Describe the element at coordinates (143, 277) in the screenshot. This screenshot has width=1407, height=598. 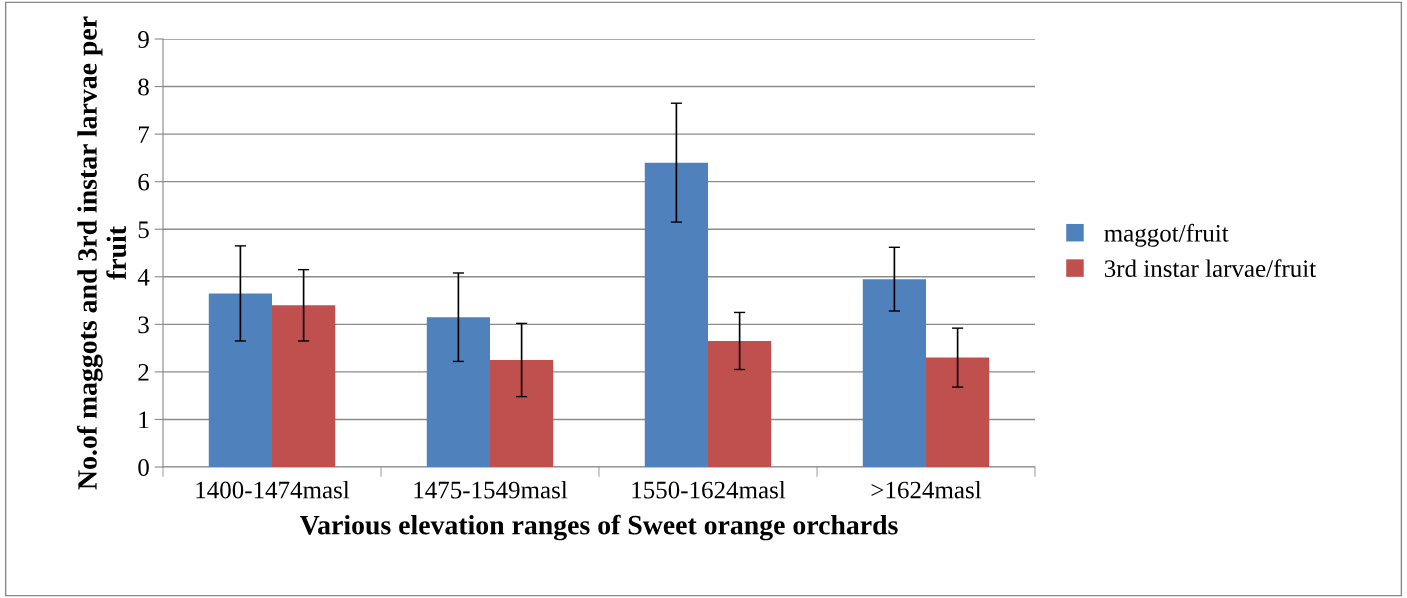
I see `y-tick-label: 4` at that location.